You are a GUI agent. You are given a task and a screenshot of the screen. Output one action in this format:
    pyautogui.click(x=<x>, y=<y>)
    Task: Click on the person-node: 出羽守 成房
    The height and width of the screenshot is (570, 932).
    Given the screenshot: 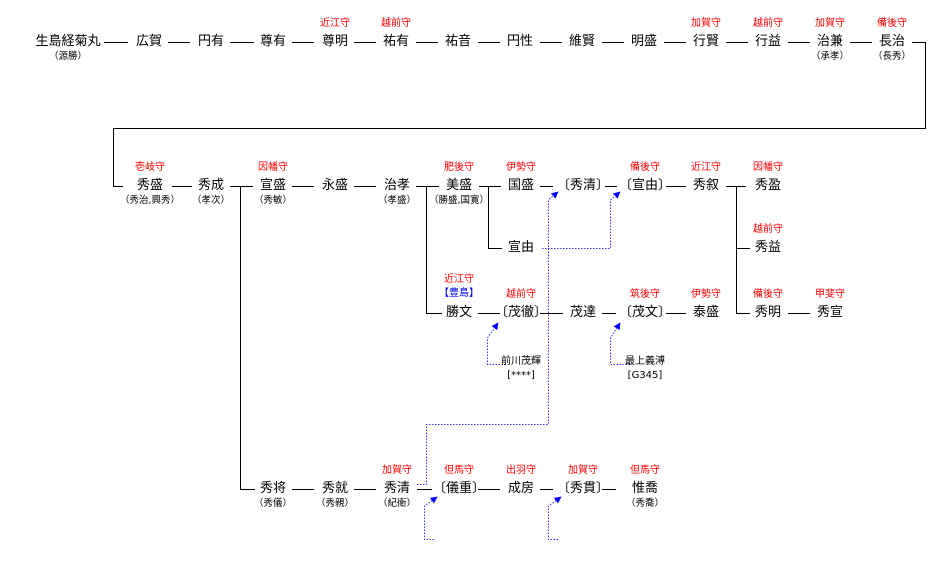 What is the action you would take?
    pyautogui.click(x=521, y=481)
    